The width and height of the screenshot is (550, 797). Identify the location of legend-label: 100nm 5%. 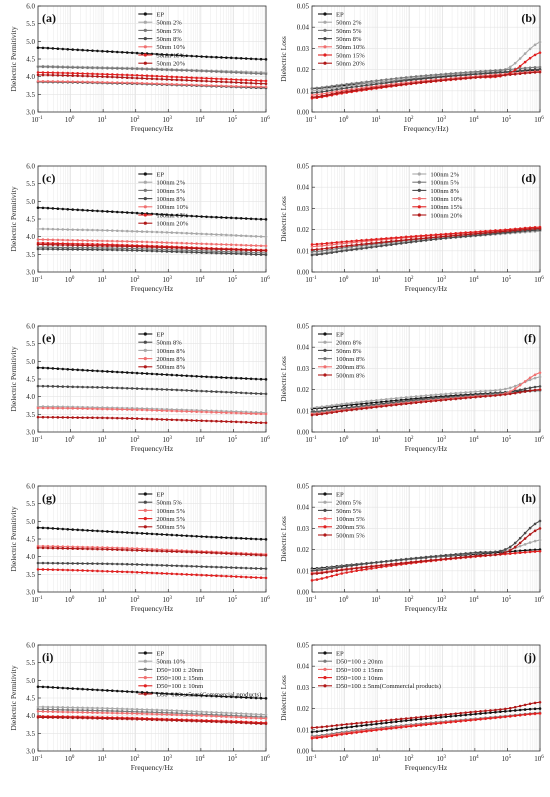
(170, 511).